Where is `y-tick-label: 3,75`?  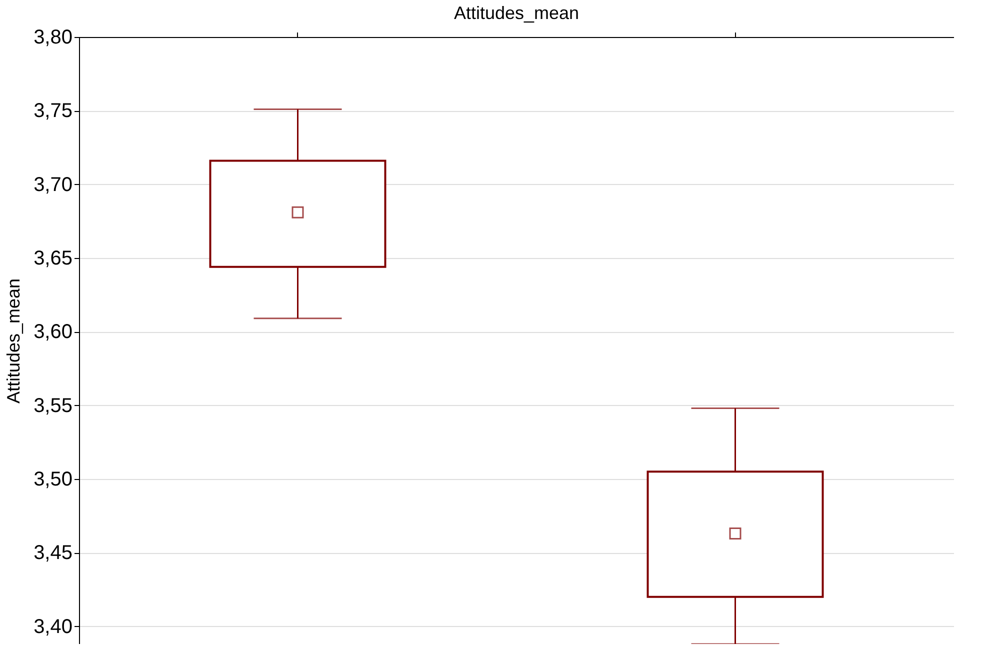
y-tick-label: 3,75 is located at coordinates (53, 111).